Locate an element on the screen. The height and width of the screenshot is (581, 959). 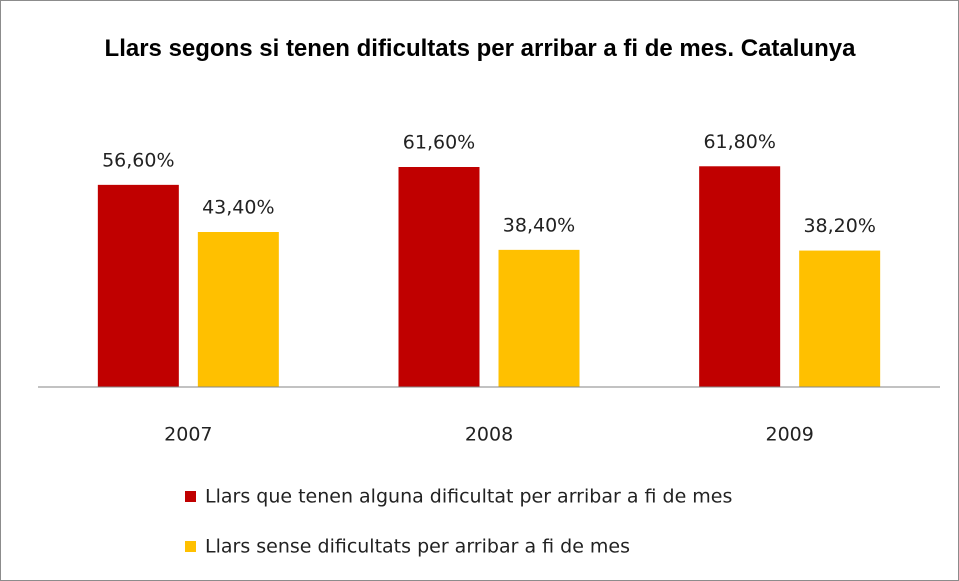
data-label: 38,40% is located at coordinates (539, 225).